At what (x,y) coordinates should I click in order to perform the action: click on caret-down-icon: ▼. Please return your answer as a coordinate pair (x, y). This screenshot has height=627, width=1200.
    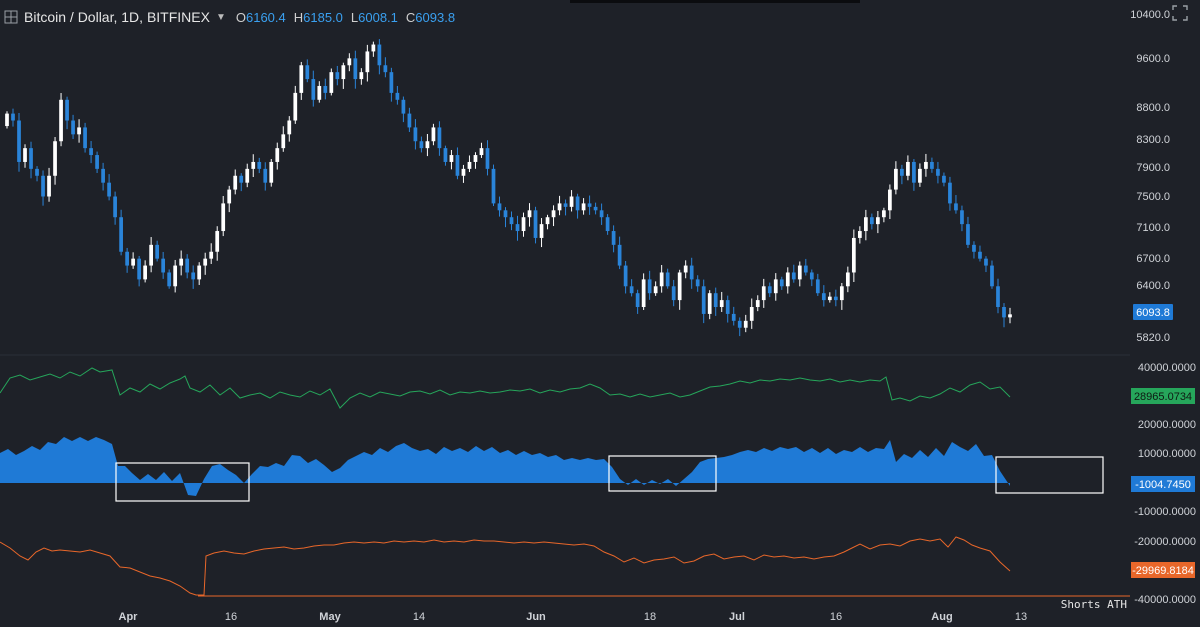
    Looking at the image, I should click on (220, 17).